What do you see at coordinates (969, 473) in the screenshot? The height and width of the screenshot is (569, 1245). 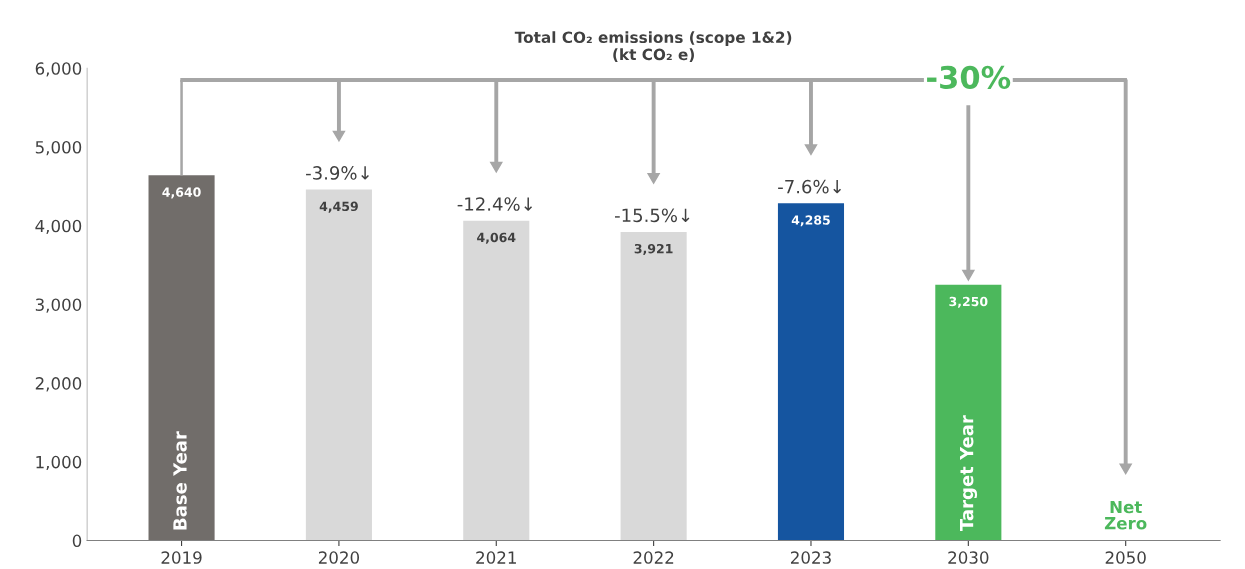 I see `annotation: Target Year` at bounding box center [969, 473].